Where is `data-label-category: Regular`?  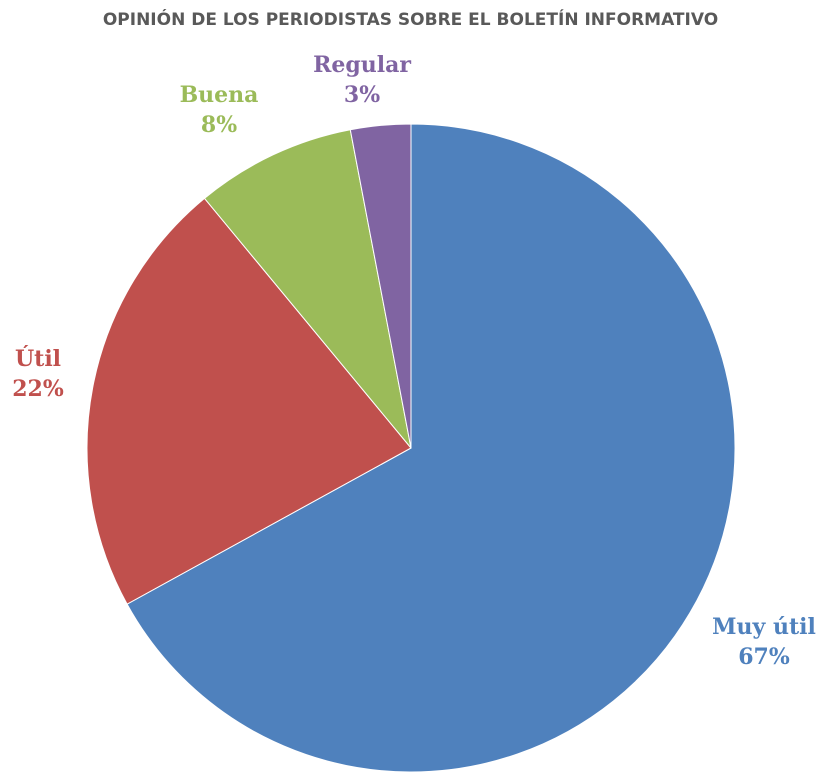
data-label-category: Regular is located at coordinates (362, 65).